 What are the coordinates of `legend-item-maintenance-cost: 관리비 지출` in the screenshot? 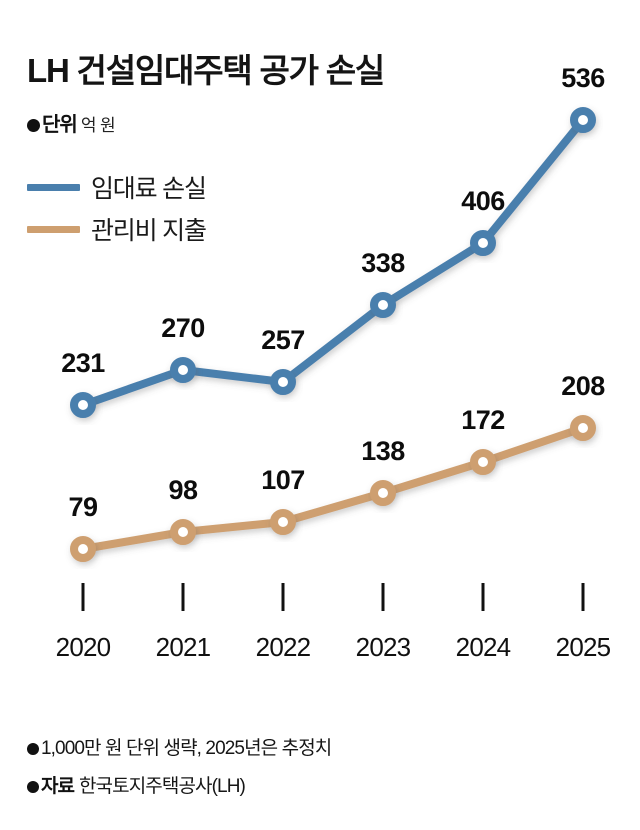 It's located at (117, 229).